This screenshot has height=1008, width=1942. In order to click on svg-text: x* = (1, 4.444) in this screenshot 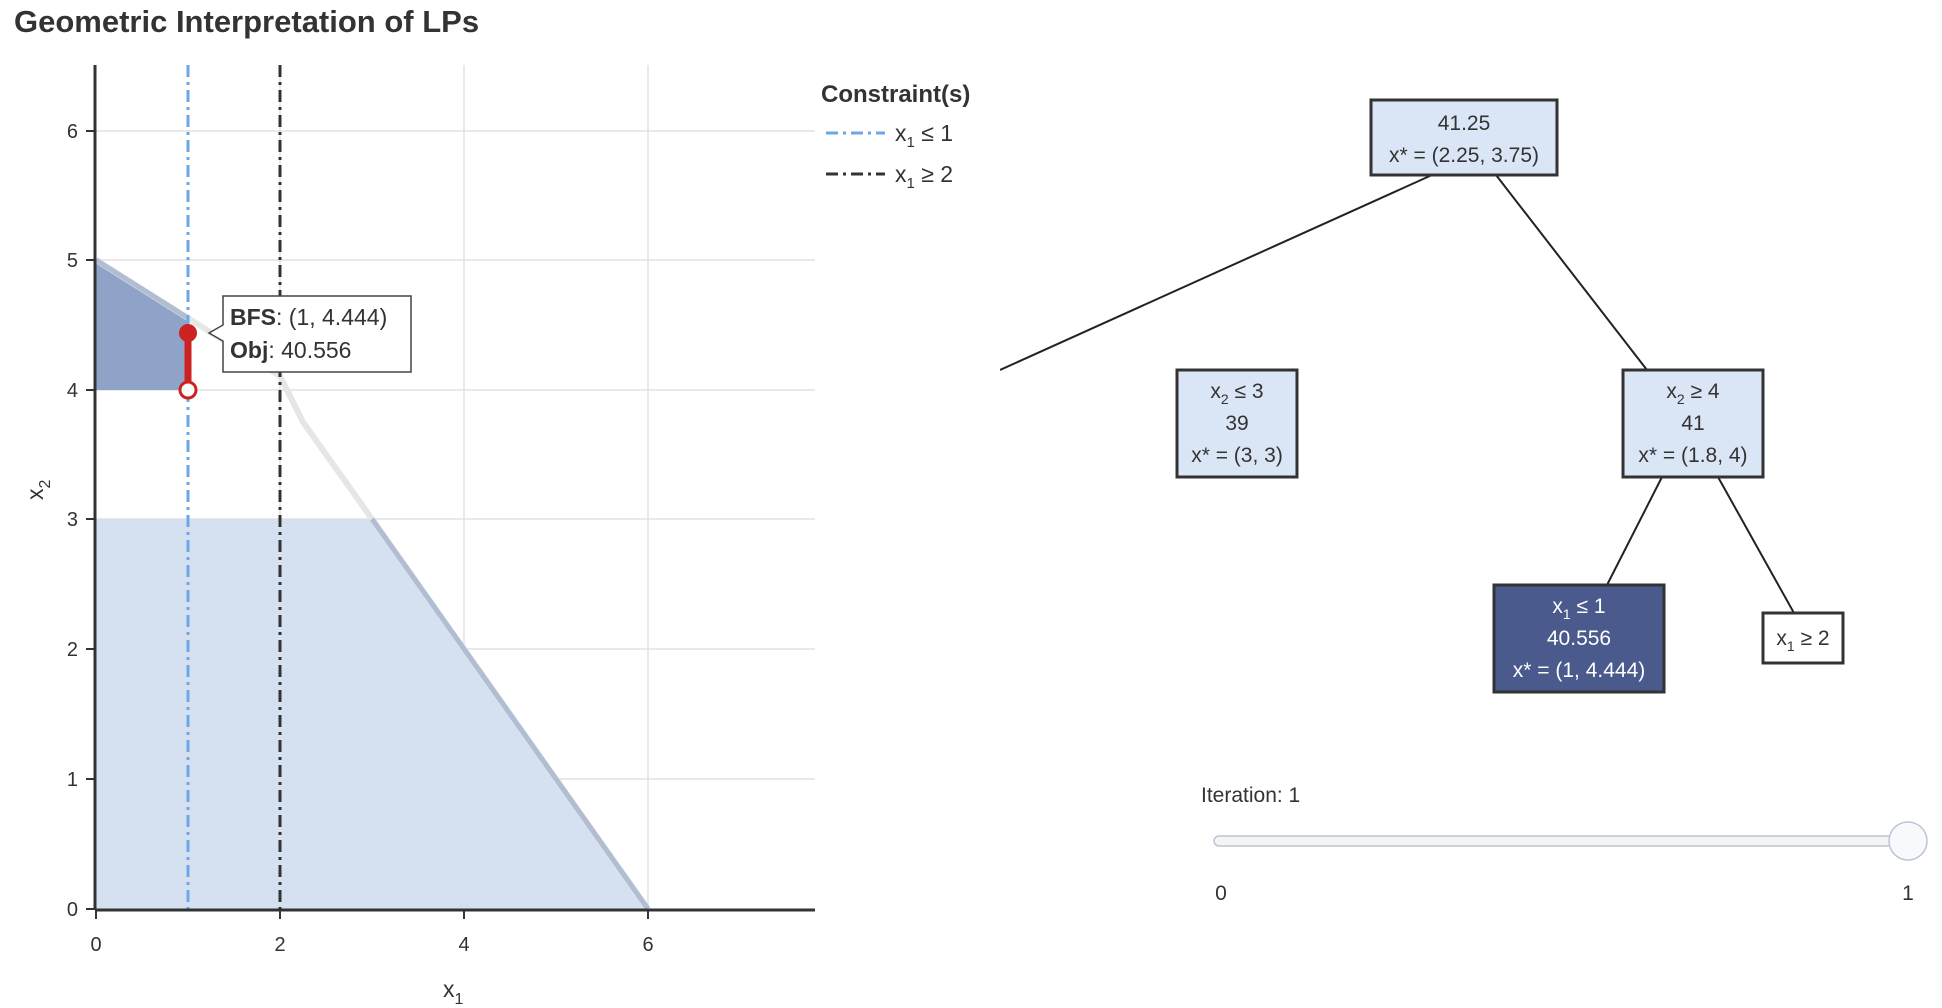, I will do `click(1579, 670)`.